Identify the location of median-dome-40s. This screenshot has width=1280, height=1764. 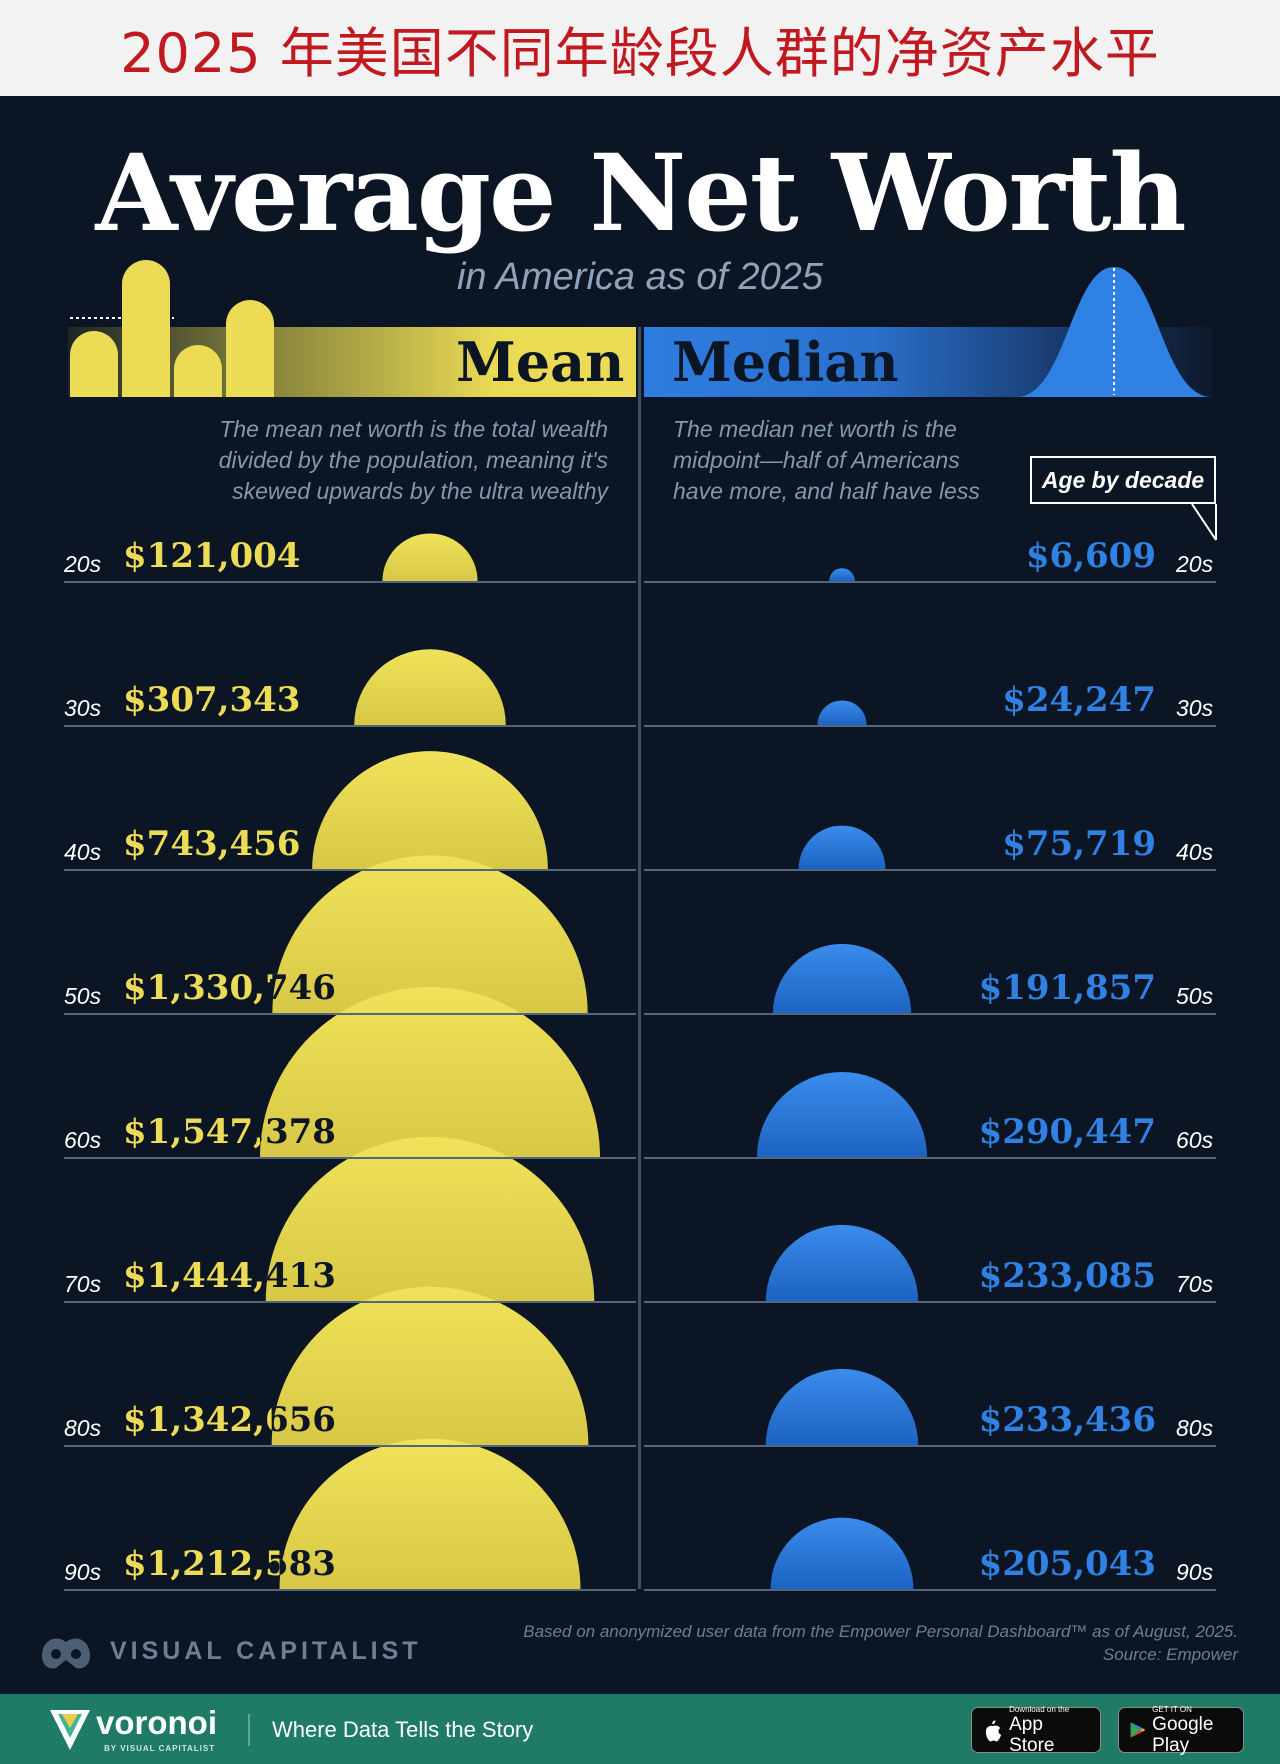
(842, 847).